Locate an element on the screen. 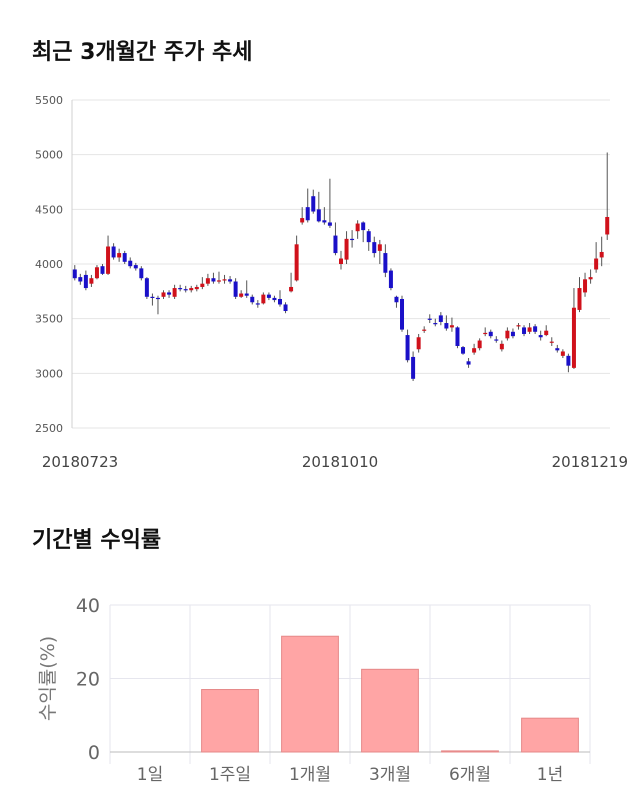 The width and height of the screenshot is (640, 810). bar-x-tick-label: 1일 is located at coordinates (150, 775).